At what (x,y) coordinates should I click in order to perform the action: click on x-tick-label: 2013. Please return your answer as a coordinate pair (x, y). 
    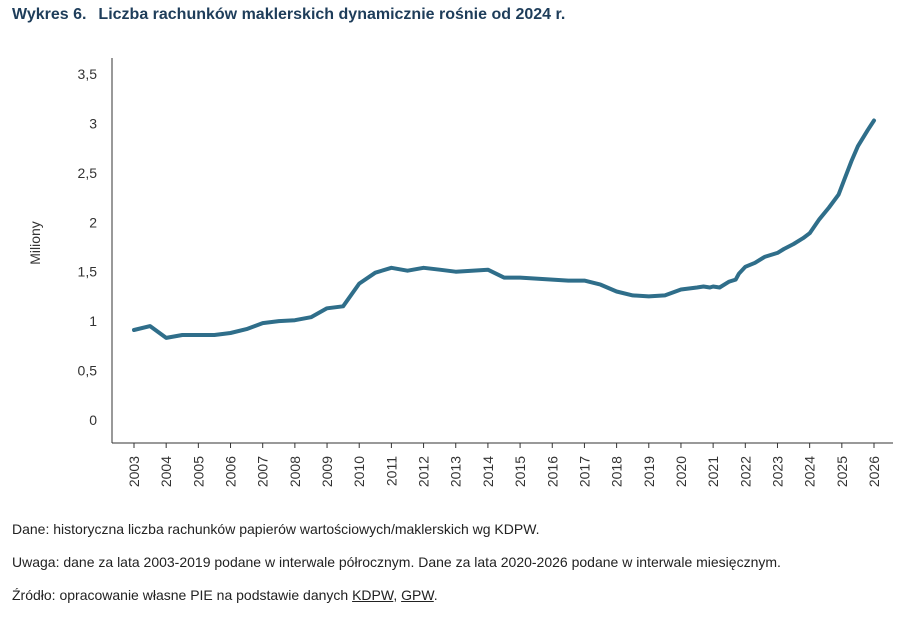
    Looking at the image, I should click on (456, 471).